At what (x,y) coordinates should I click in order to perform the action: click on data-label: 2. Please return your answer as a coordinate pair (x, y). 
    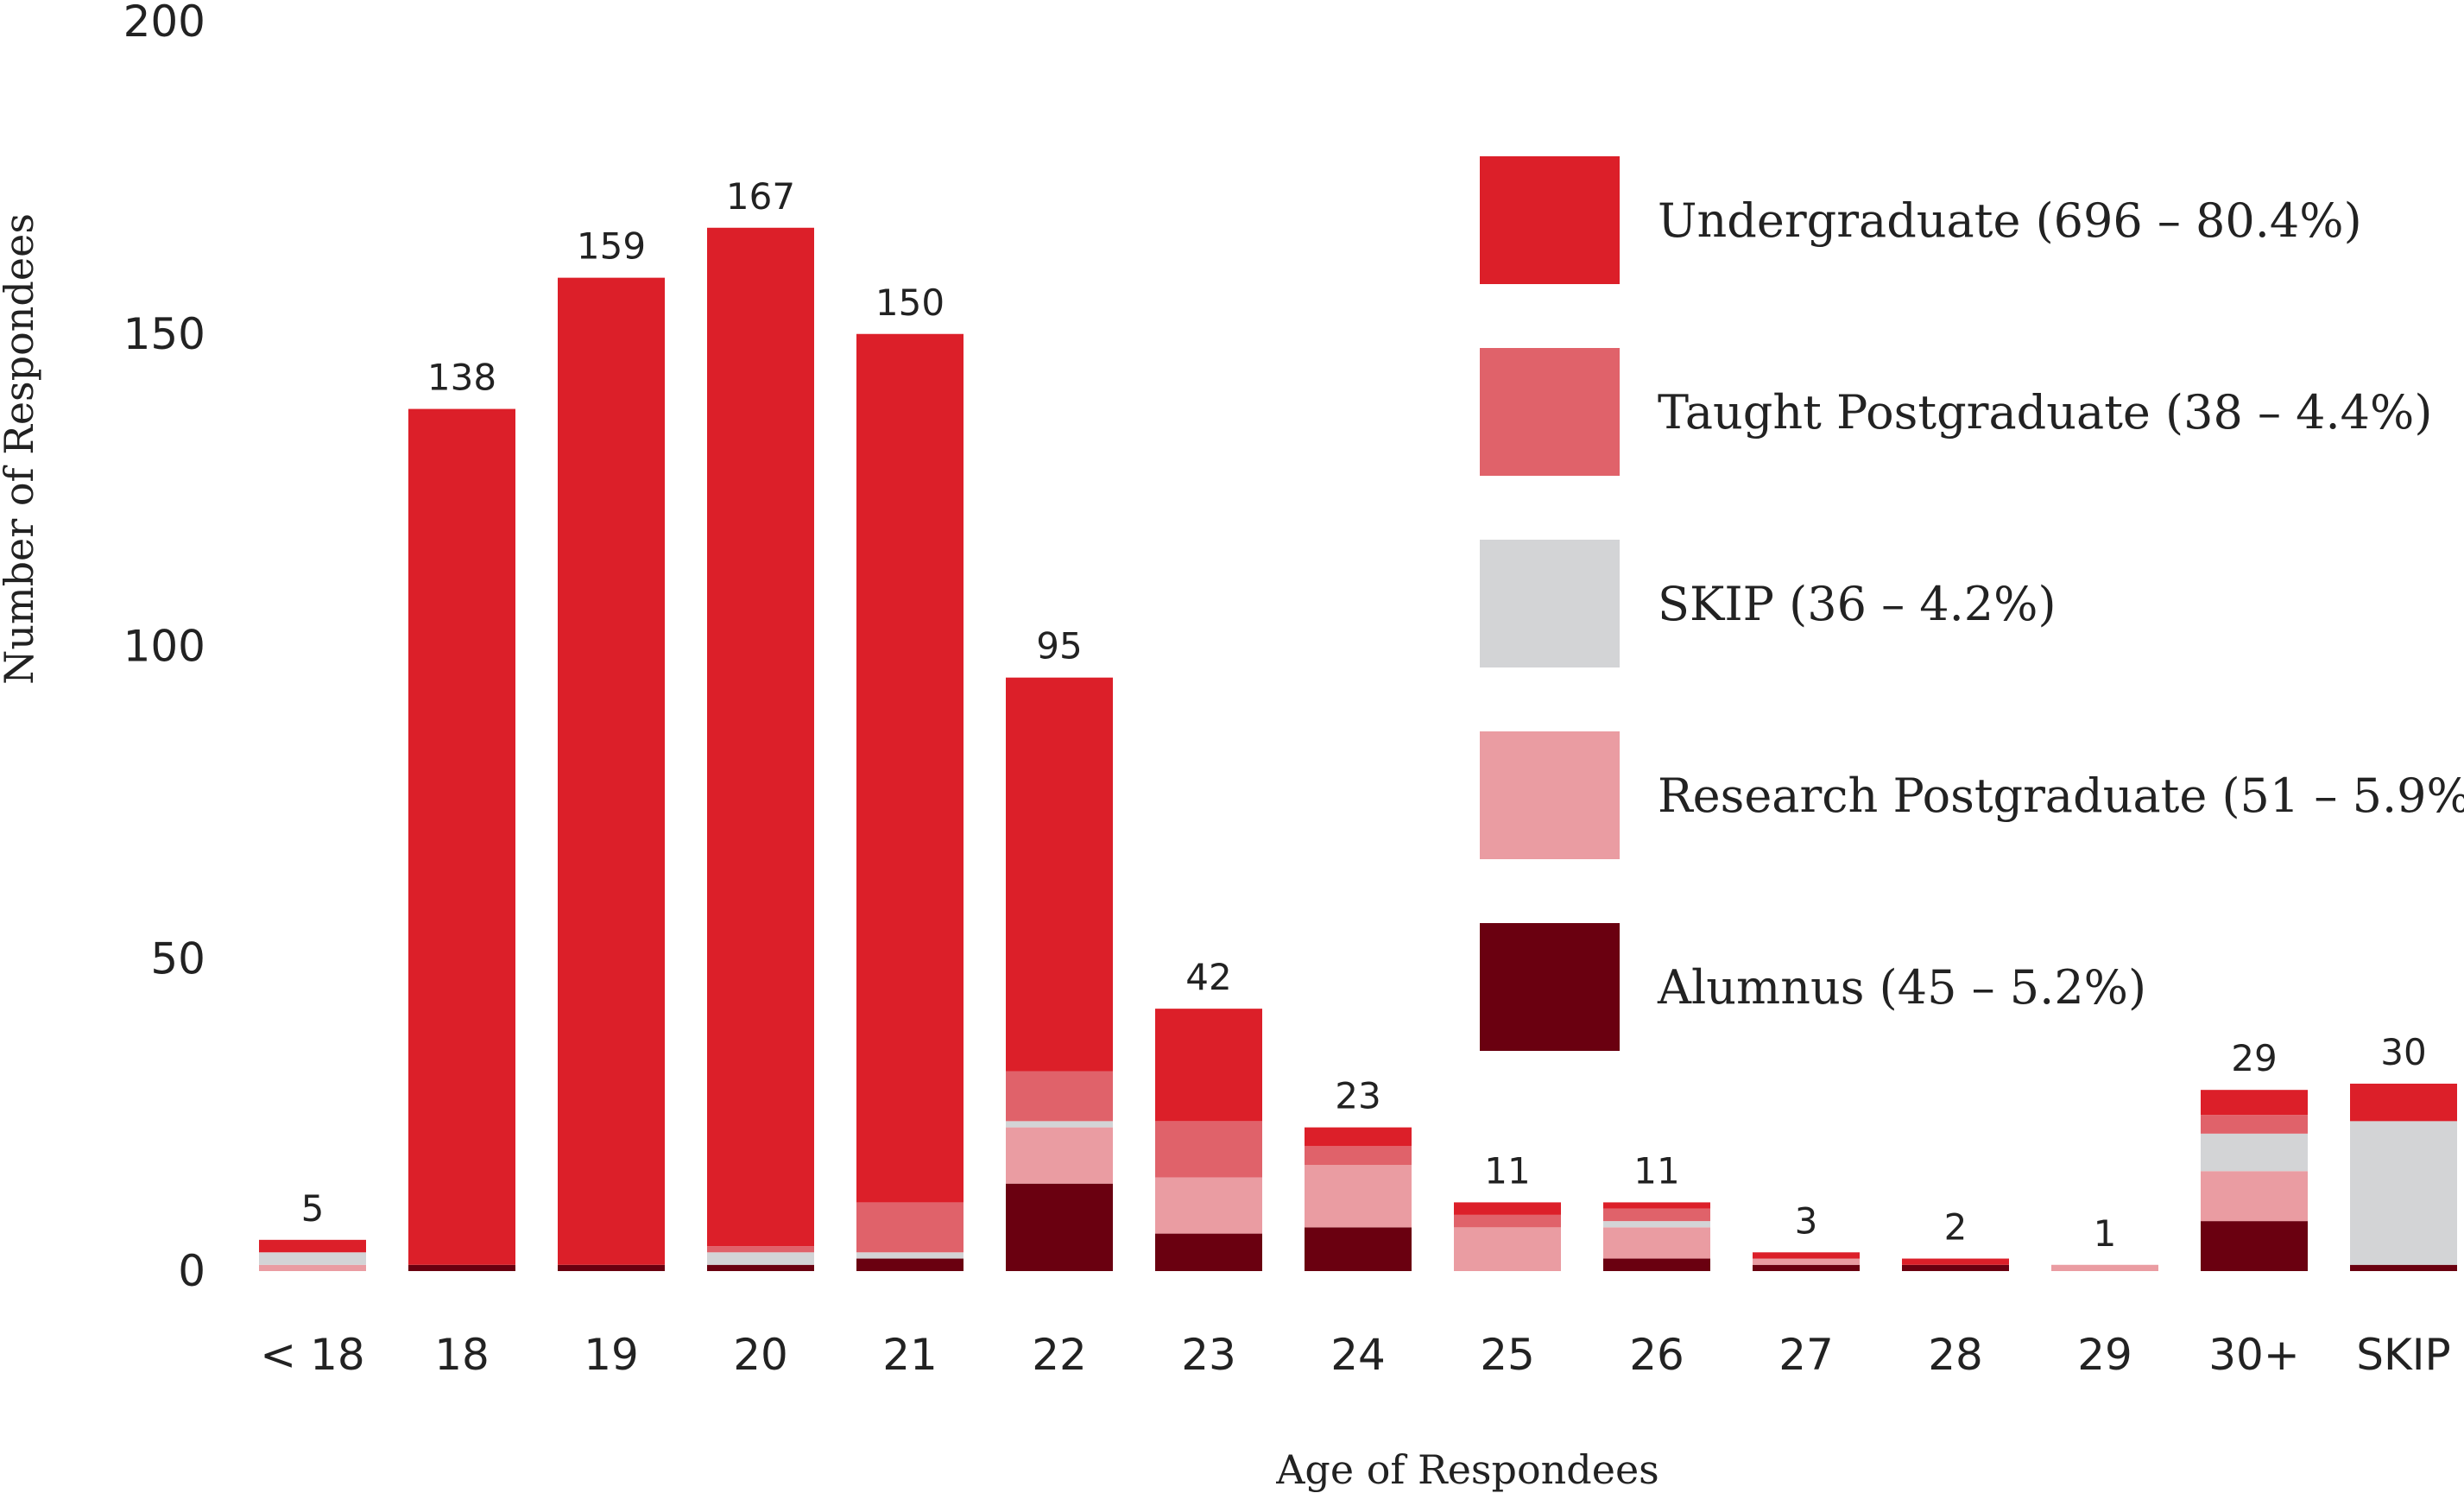
    Looking at the image, I should click on (1956, 1227).